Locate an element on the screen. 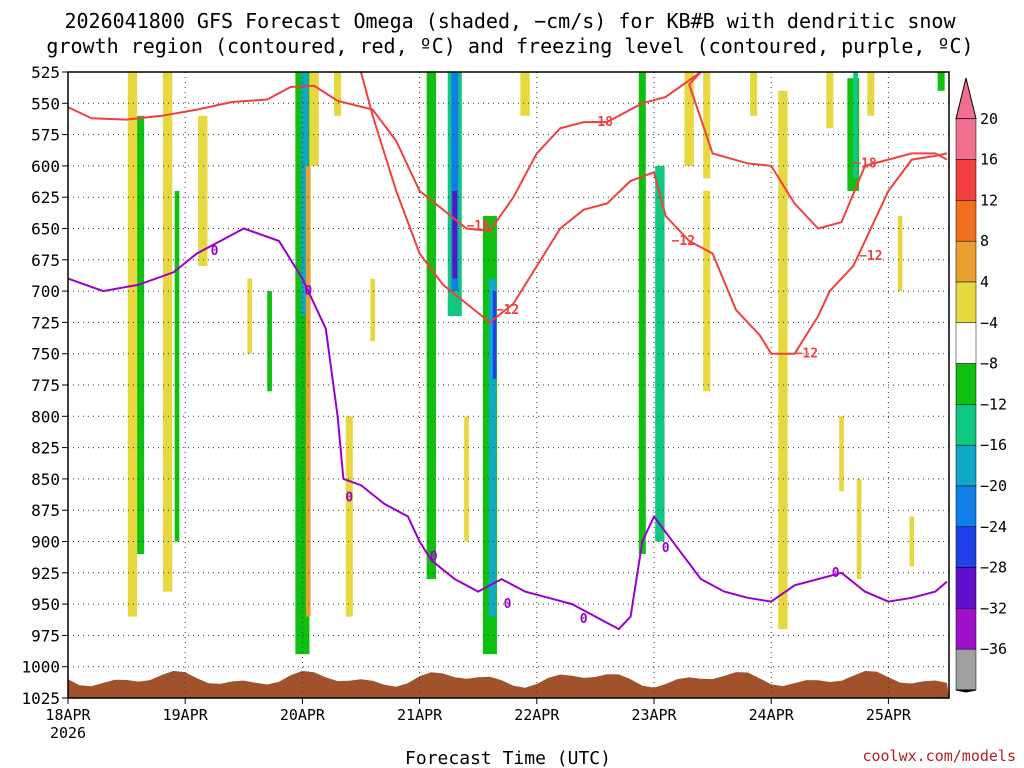 The image size is (1024, 768). freezing-contour-label-2: 0 is located at coordinates (349, 498).